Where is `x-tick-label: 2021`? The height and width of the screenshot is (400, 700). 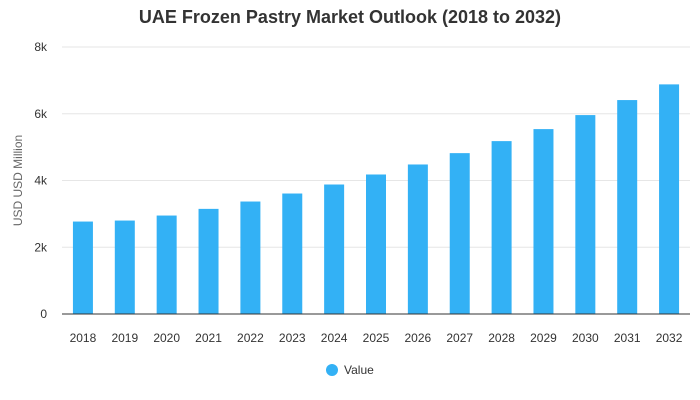
x-tick-label: 2021 is located at coordinates (208, 338).